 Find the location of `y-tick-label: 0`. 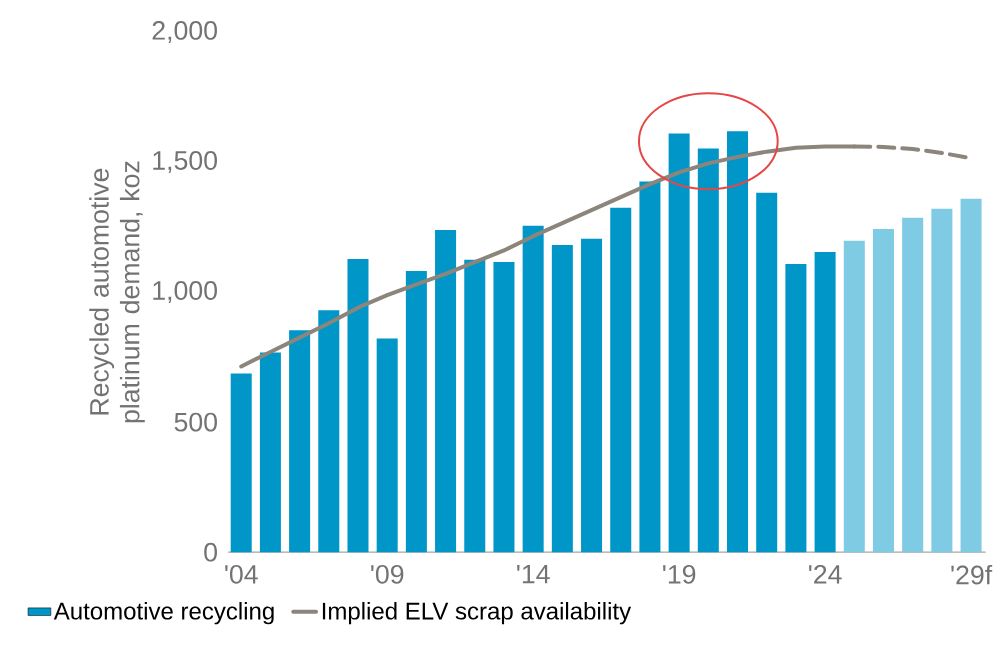

y-tick-label: 0 is located at coordinates (210, 552).